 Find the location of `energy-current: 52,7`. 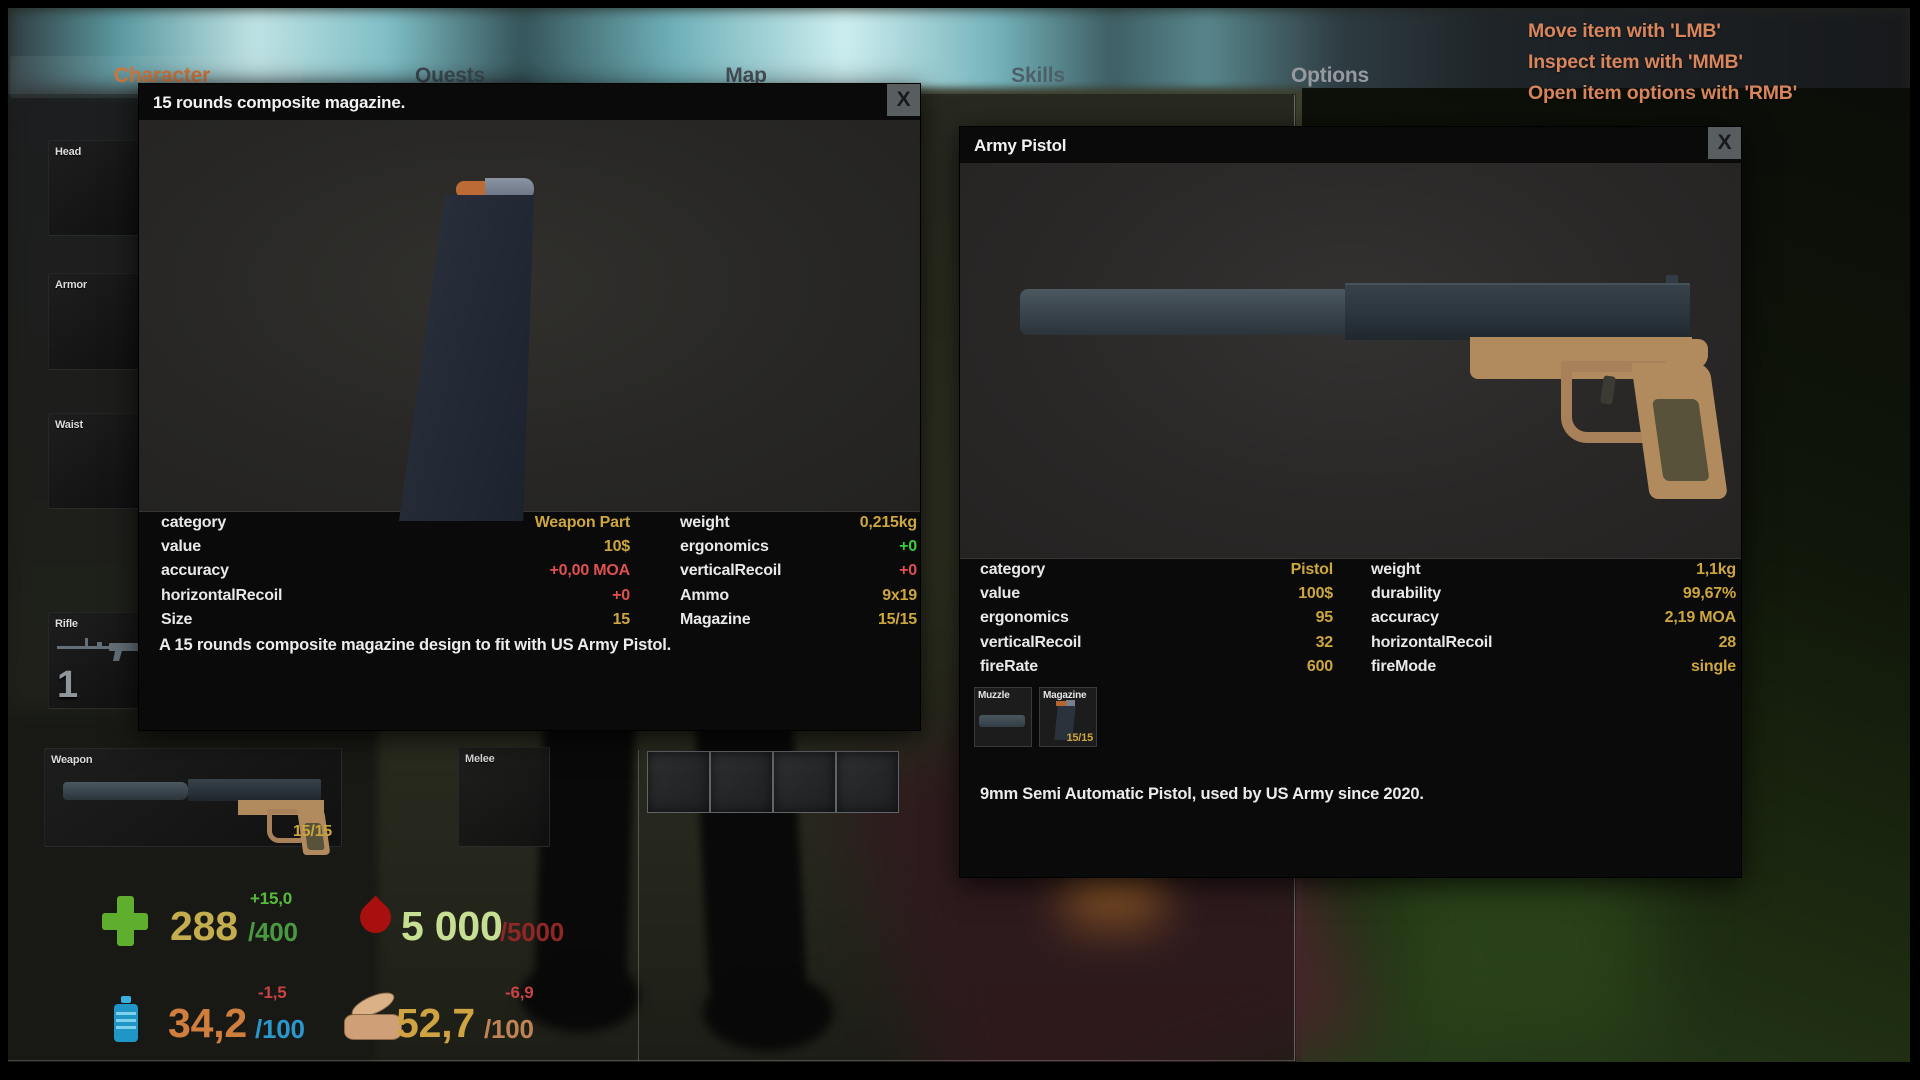

energy-current: 52,7 is located at coordinates (435, 1023).